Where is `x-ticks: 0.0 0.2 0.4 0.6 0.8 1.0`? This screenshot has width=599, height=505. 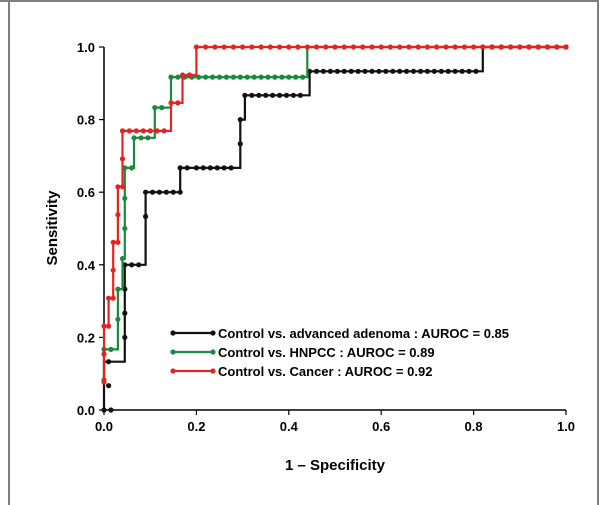
x-ticks: 0.0 0.2 0.4 0.6 0.8 1.0 is located at coordinates (335, 422).